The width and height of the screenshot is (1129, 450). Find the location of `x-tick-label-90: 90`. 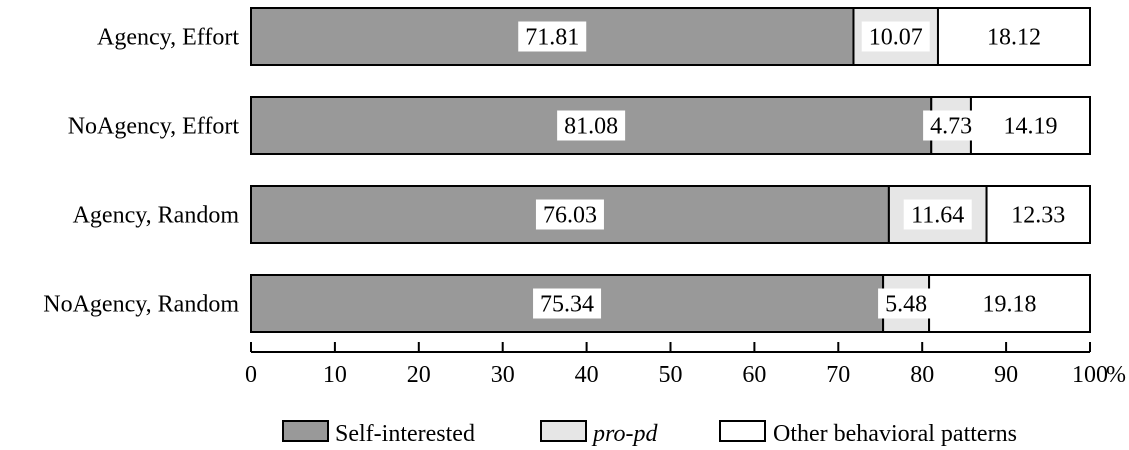

x-tick-label-90: 90 is located at coordinates (1006, 375).